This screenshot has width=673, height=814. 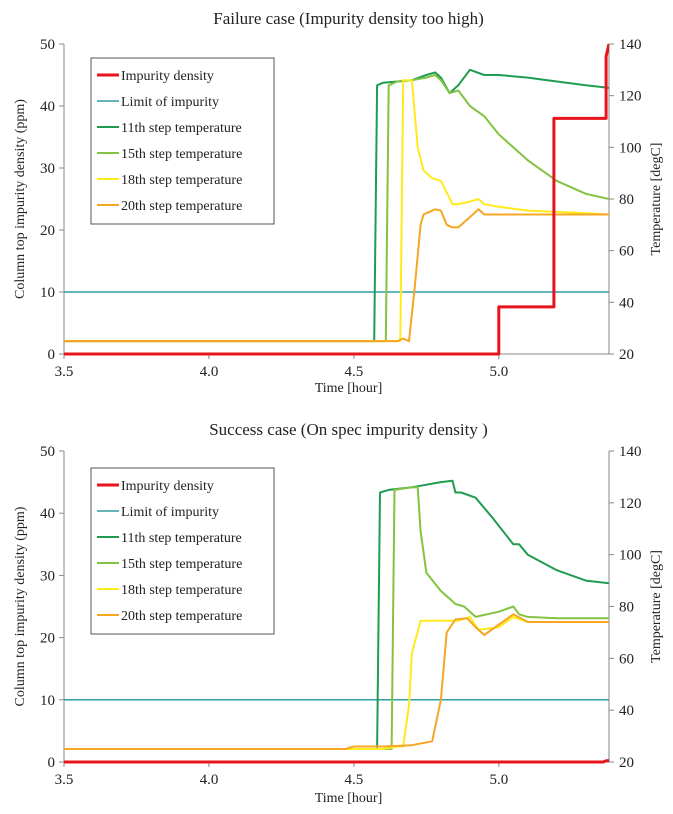 I want to click on series-line-impurity-density, so click(x=336, y=761).